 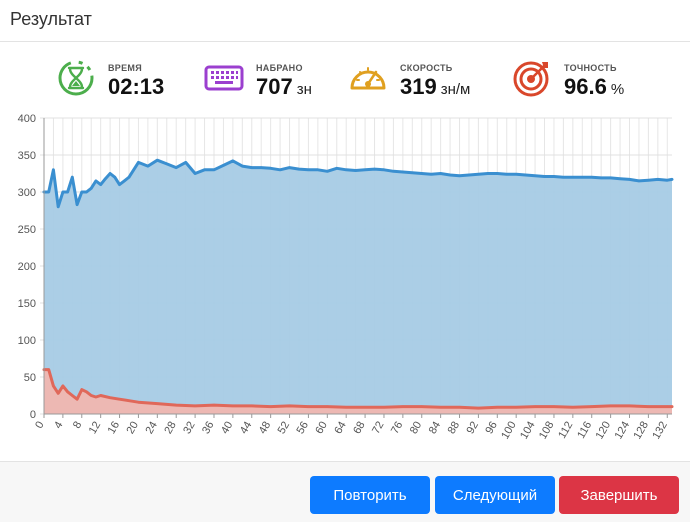 I want to click on stat-time: ВРЕМЯ 02:13, so click(x=126, y=79).